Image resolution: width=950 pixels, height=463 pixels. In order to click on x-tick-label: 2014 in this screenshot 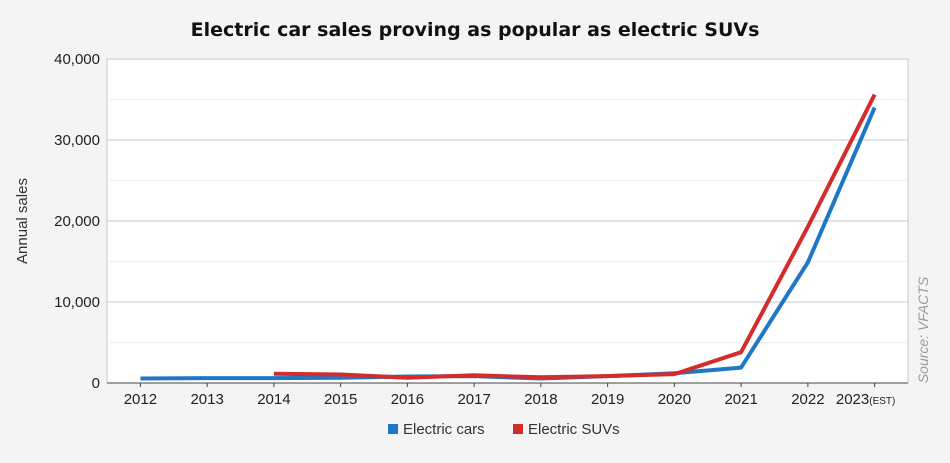, I will do `click(273, 399)`.